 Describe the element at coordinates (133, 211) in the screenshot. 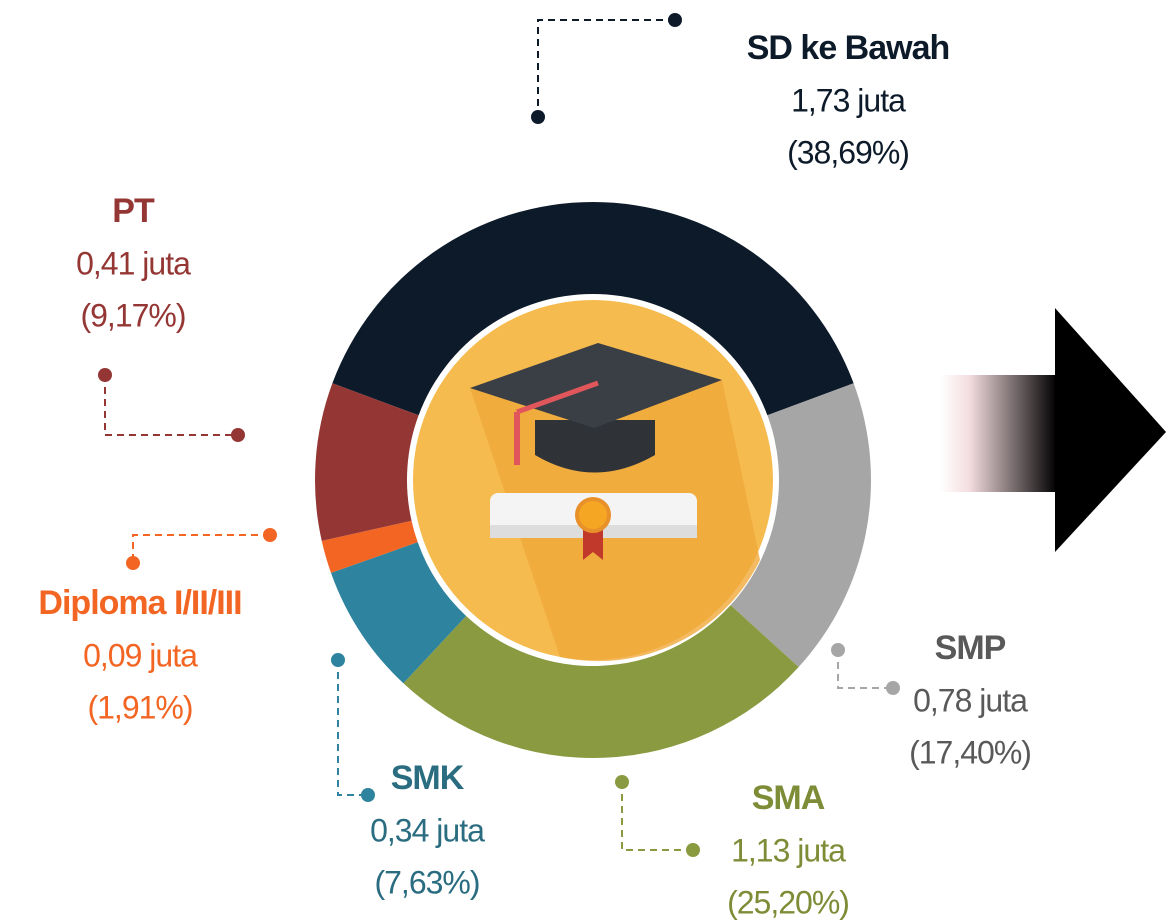

I see `category-label: PT` at that location.